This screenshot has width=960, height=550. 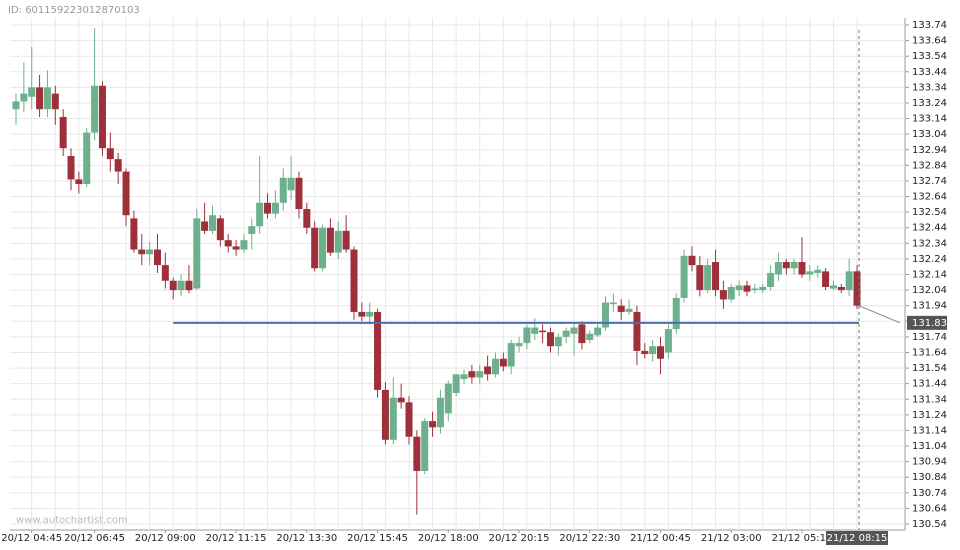 I want to click on x-tick-label: 20/12 04:45, so click(x=31, y=538).